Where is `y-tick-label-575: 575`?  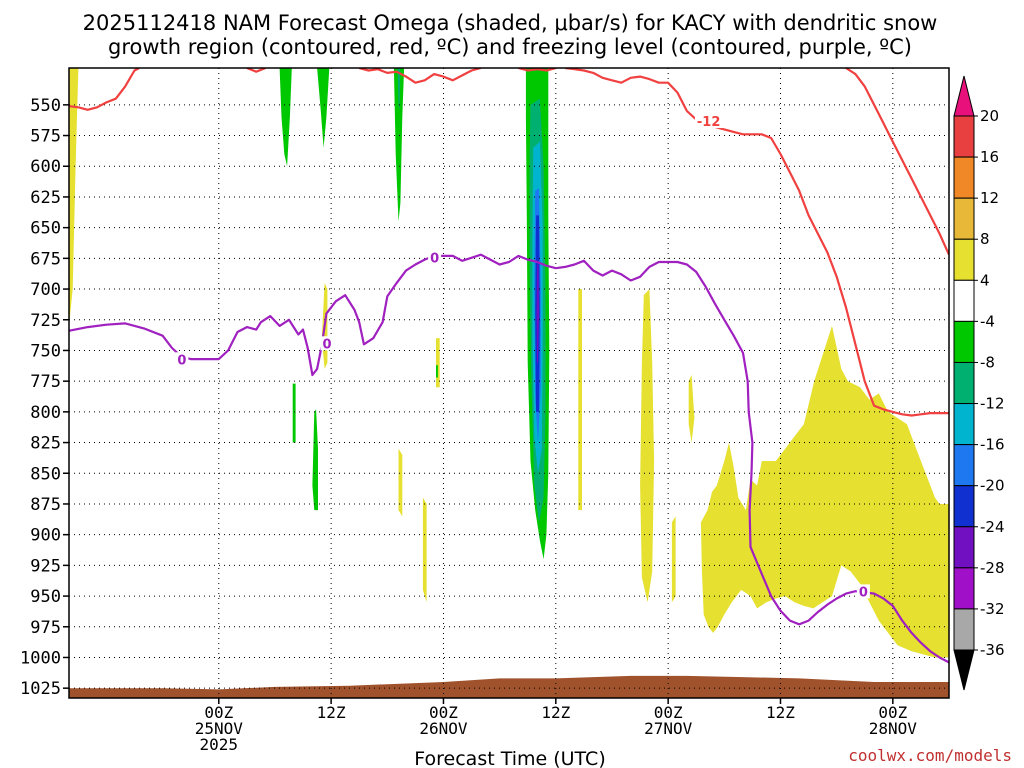
y-tick-label-575: 575 is located at coordinates (45, 137).